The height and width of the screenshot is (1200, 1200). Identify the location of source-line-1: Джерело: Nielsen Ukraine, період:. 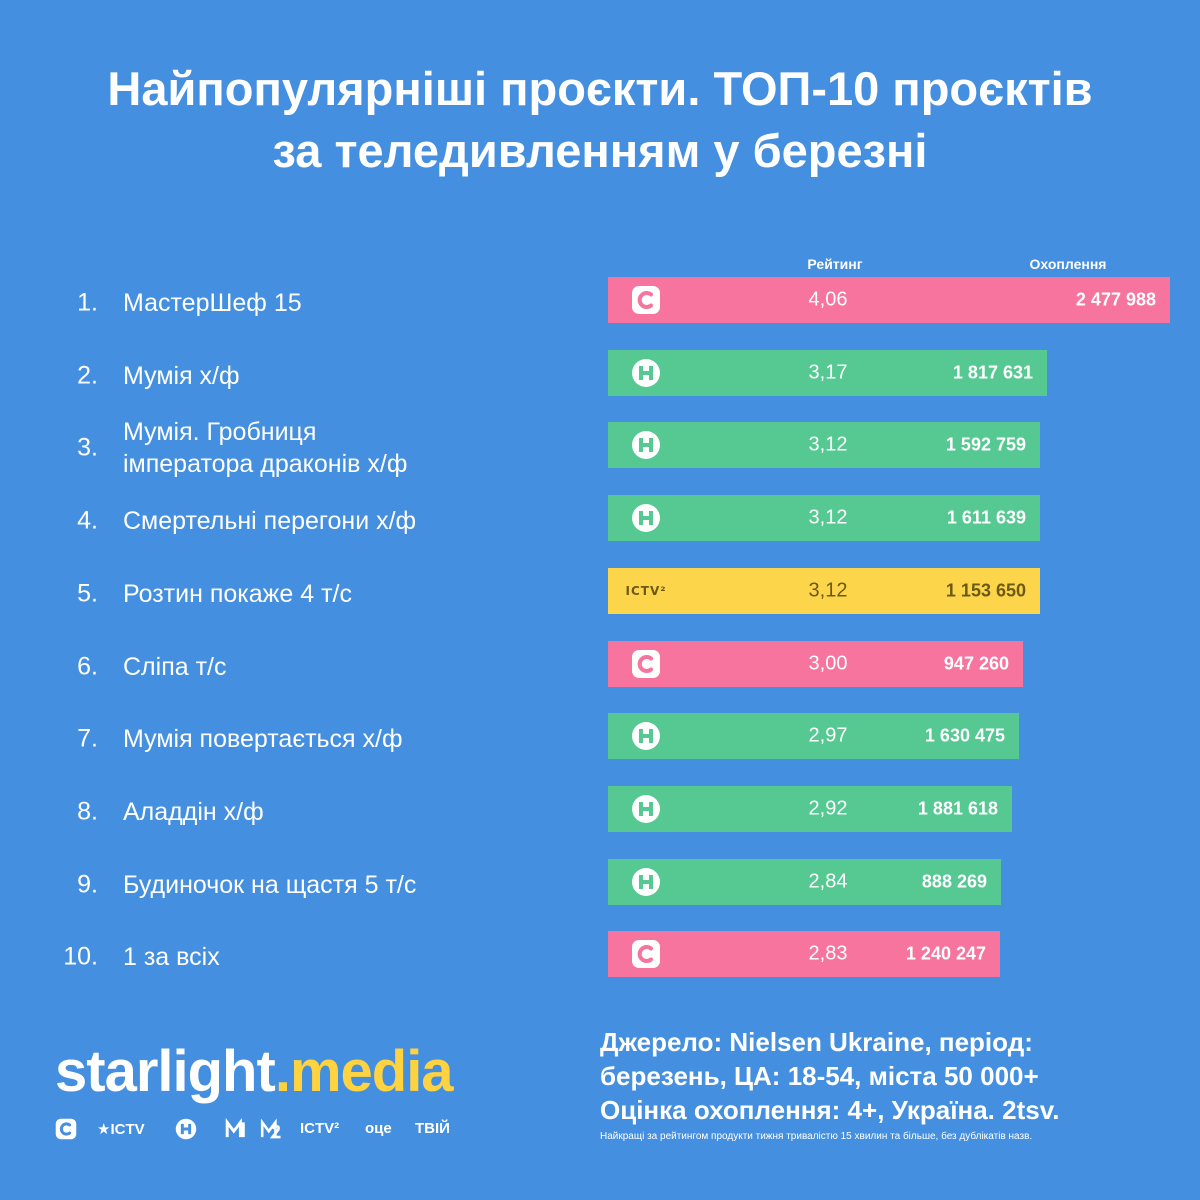
(816, 1042).